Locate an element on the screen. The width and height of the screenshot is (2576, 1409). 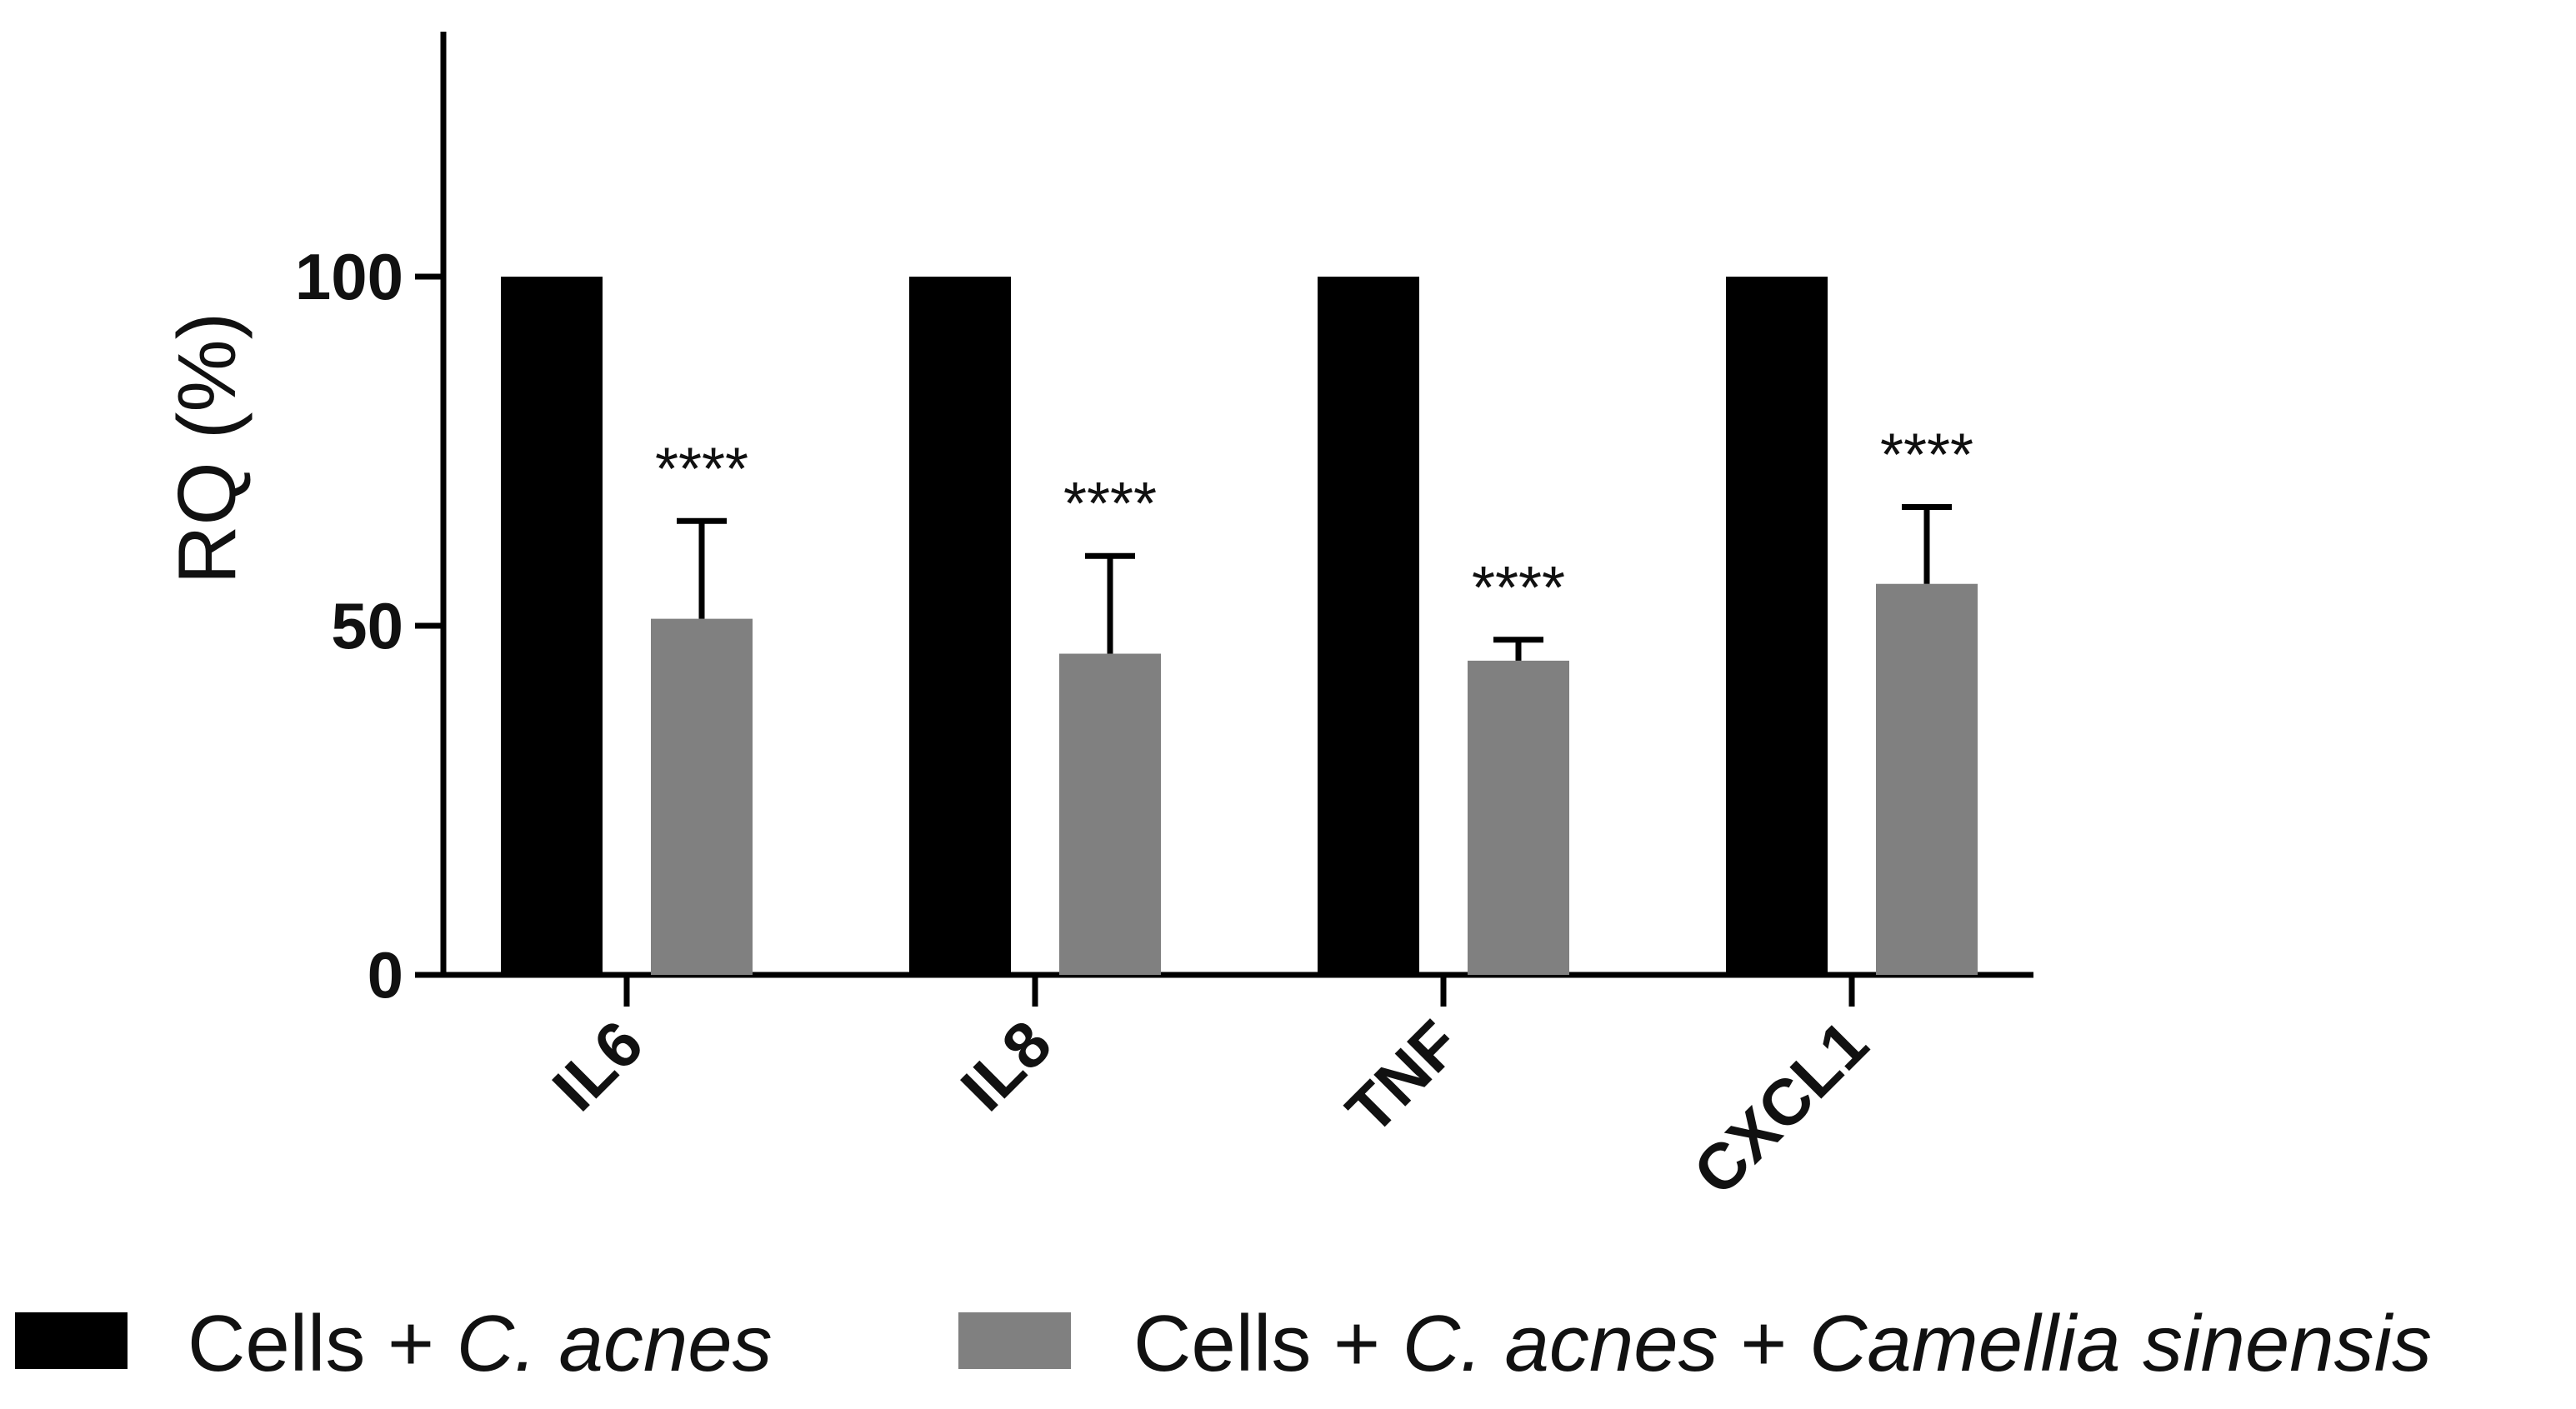
bar-series-1-il6 is located at coordinates (552, 626).